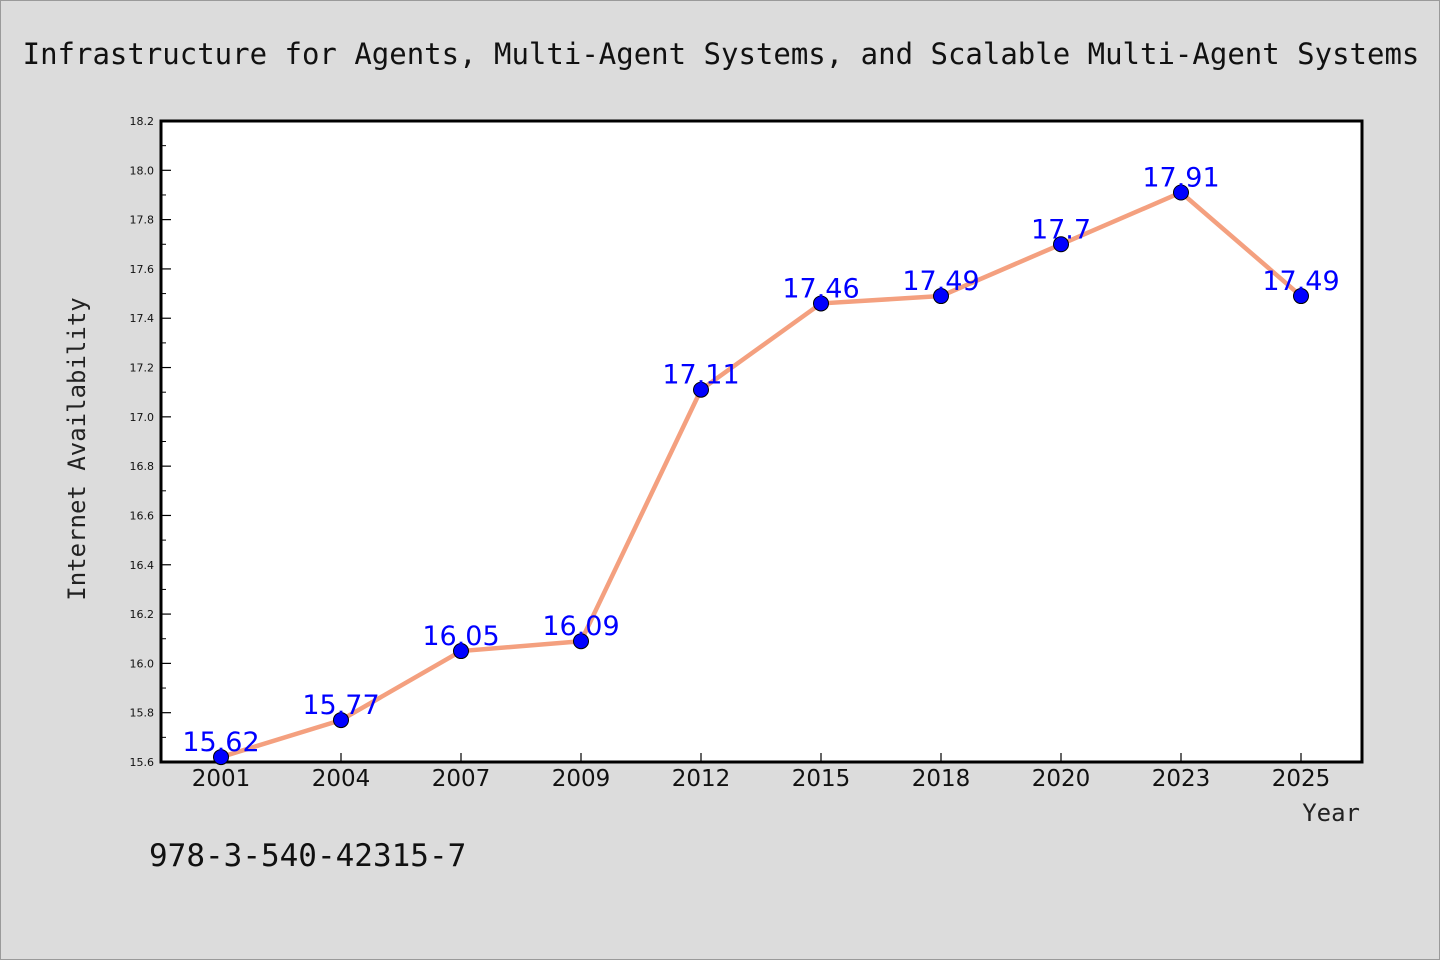  Describe the element at coordinates (142, 614) in the screenshot. I see `y-tick-label: 16.2` at that location.